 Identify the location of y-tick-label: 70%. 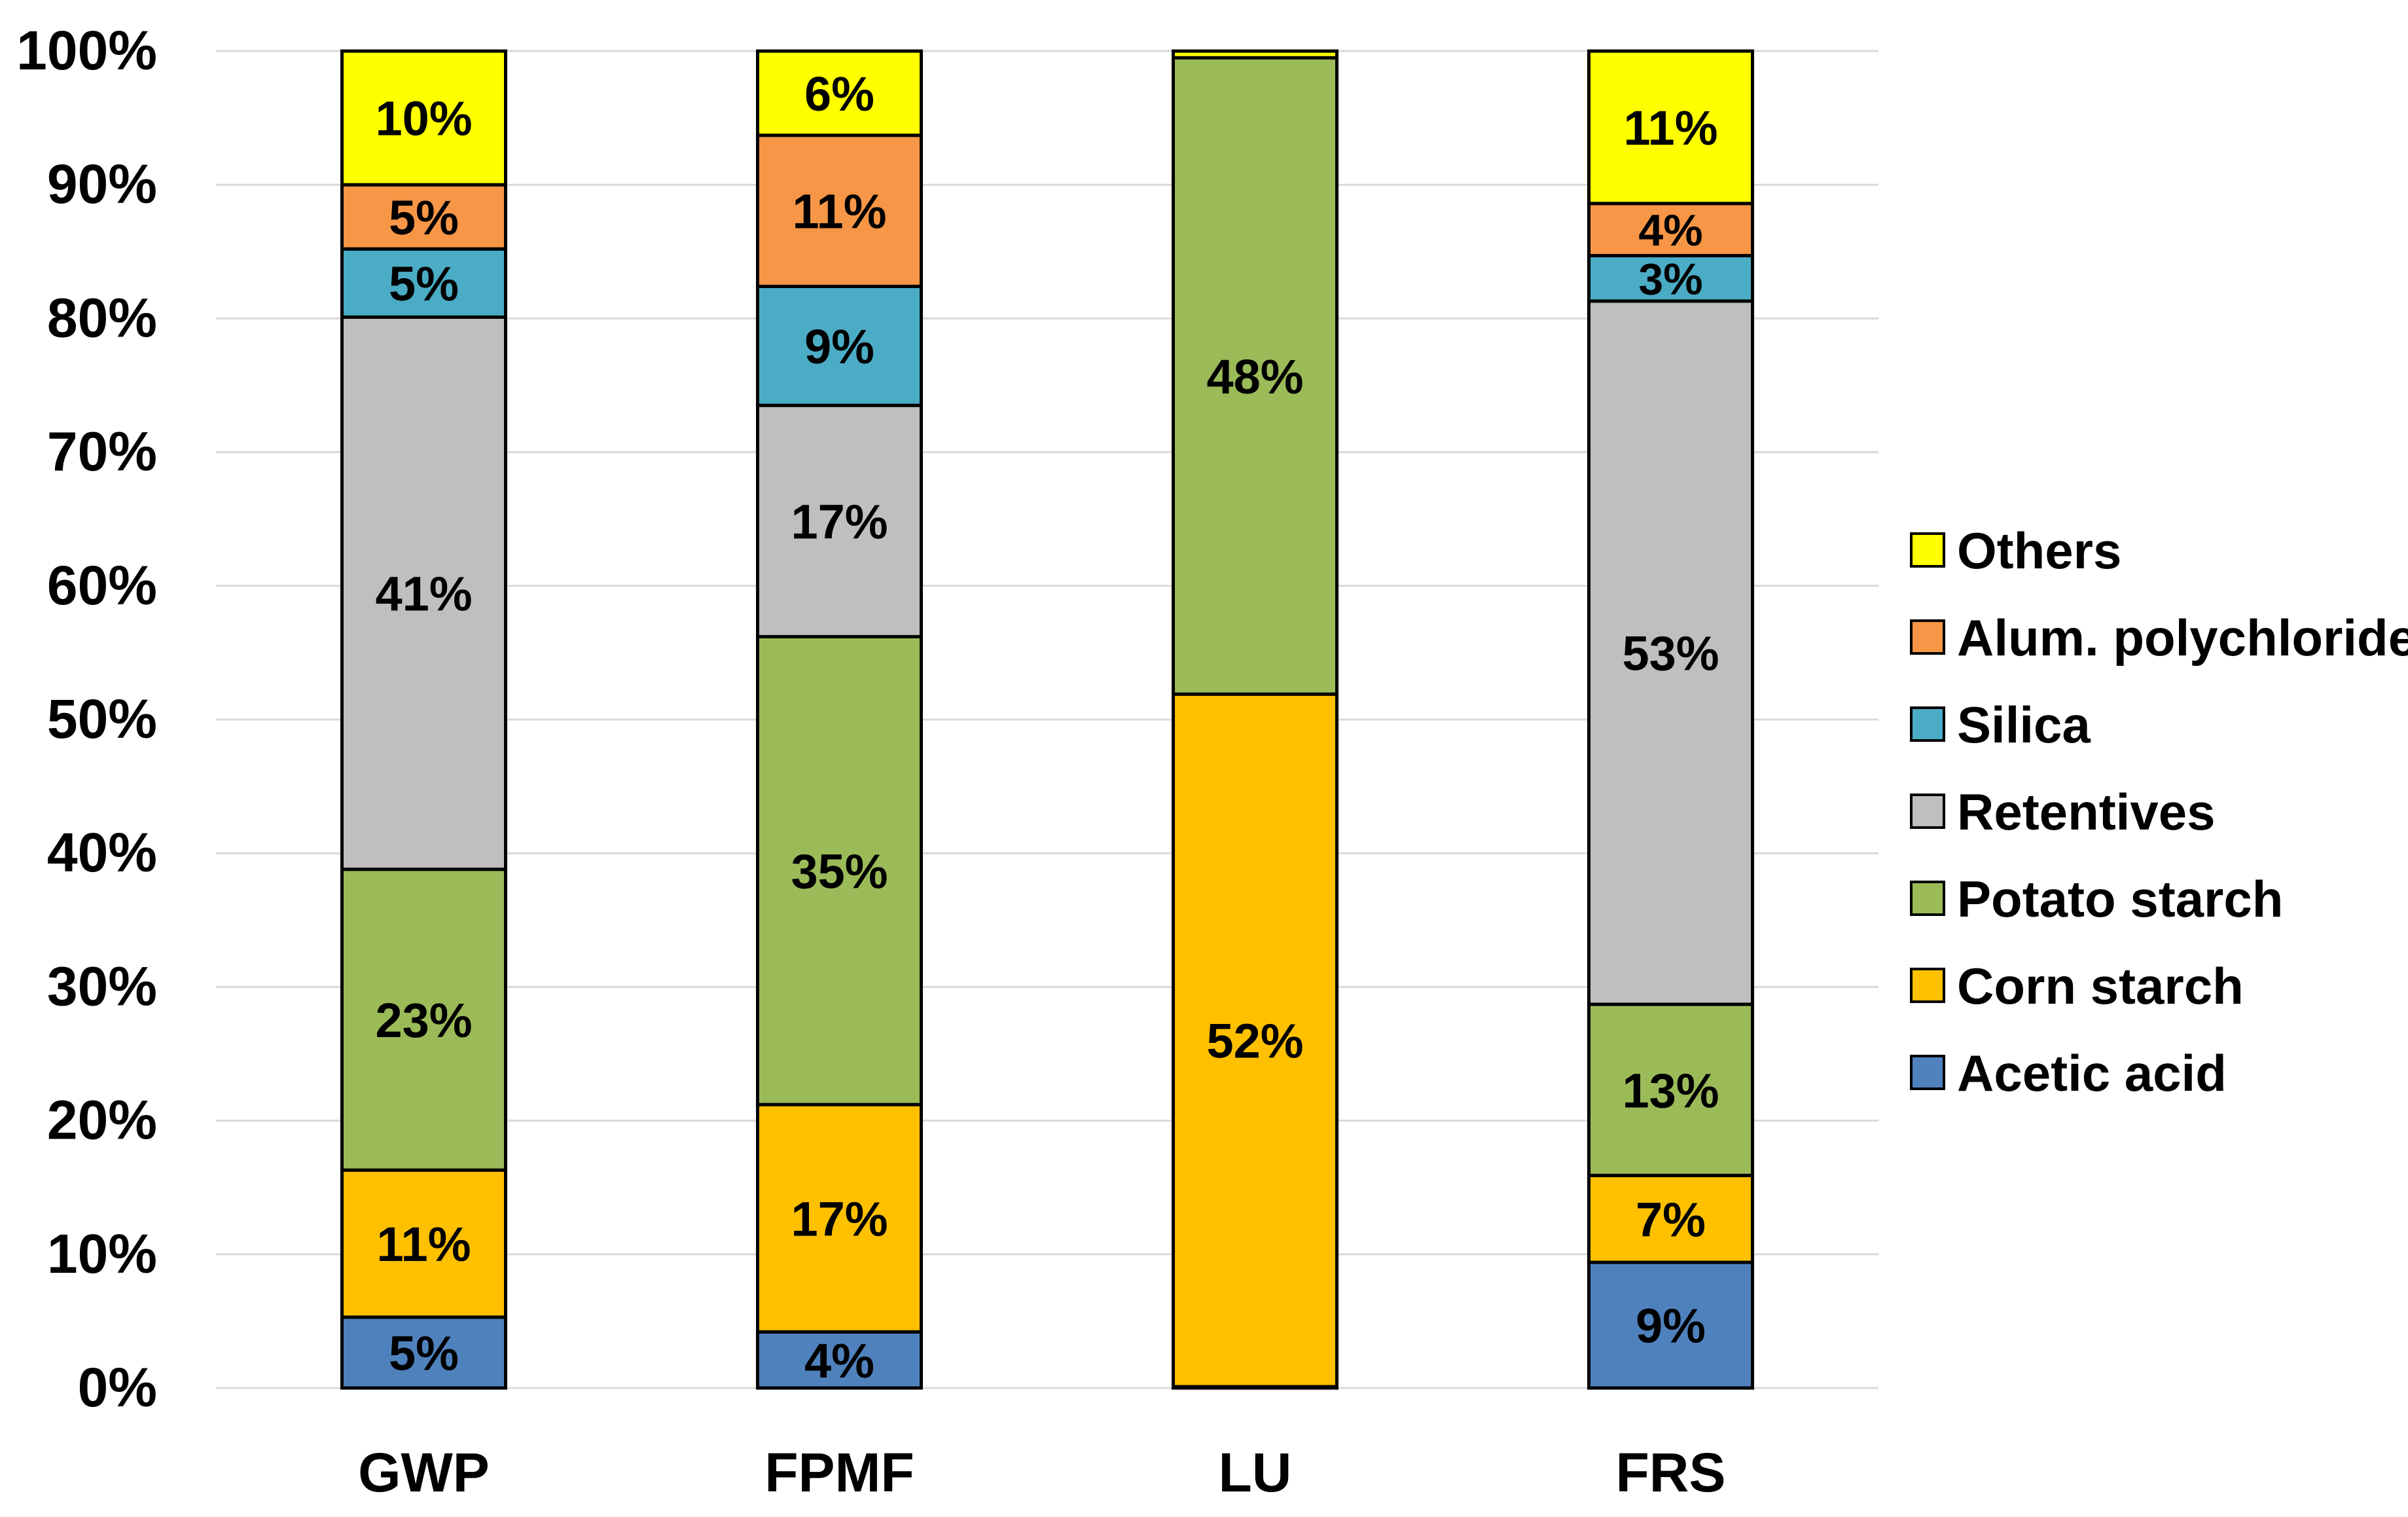
(102, 452).